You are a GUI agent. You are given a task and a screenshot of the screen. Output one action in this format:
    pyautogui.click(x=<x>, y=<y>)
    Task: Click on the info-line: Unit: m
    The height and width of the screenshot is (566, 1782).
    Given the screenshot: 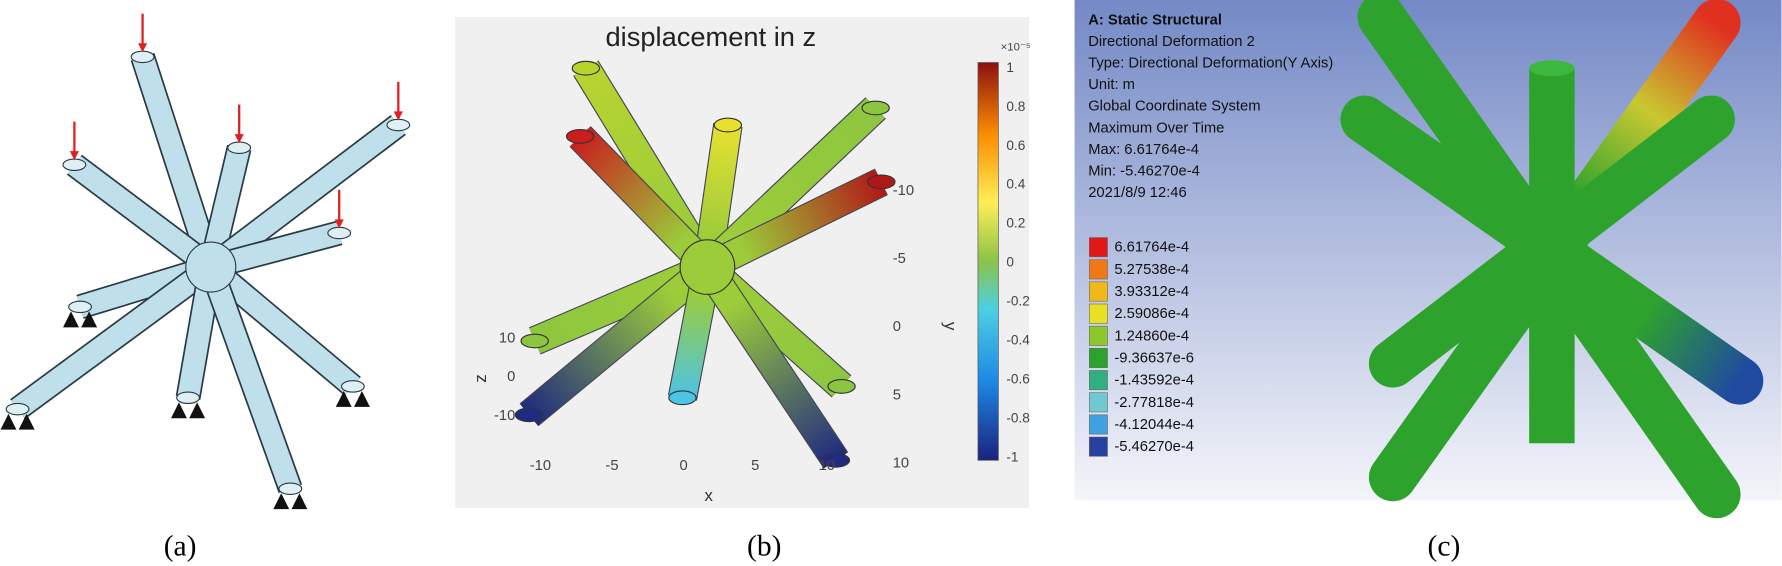 What is the action you would take?
    pyautogui.click(x=1111, y=85)
    